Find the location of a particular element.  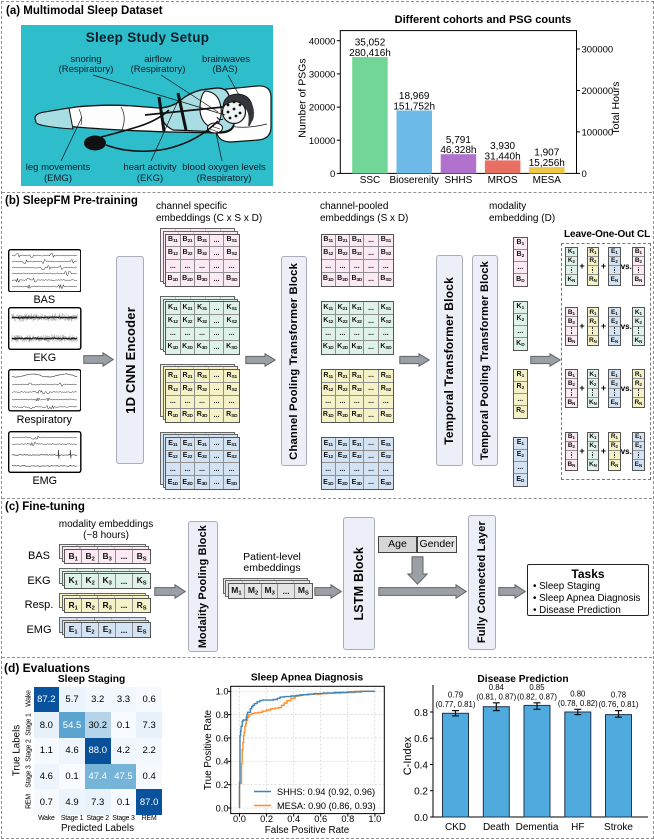

svg-text: 15,256h is located at coordinates (547, 163).